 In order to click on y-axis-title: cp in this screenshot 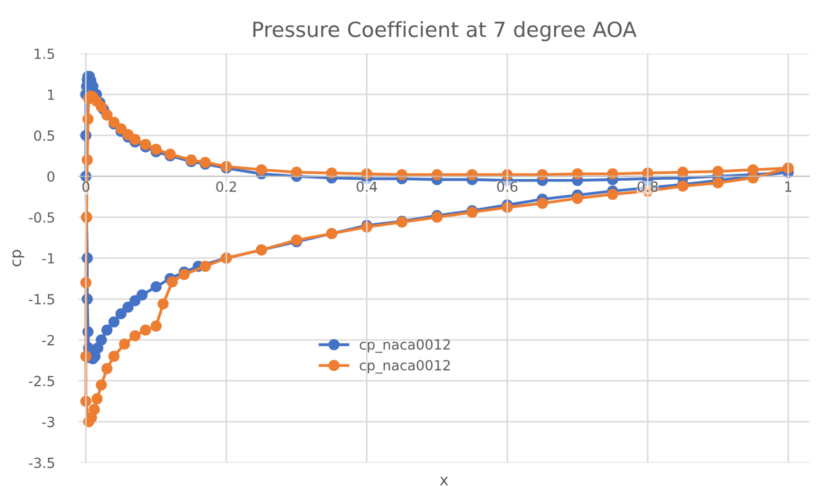, I will do `click(18, 258)`.